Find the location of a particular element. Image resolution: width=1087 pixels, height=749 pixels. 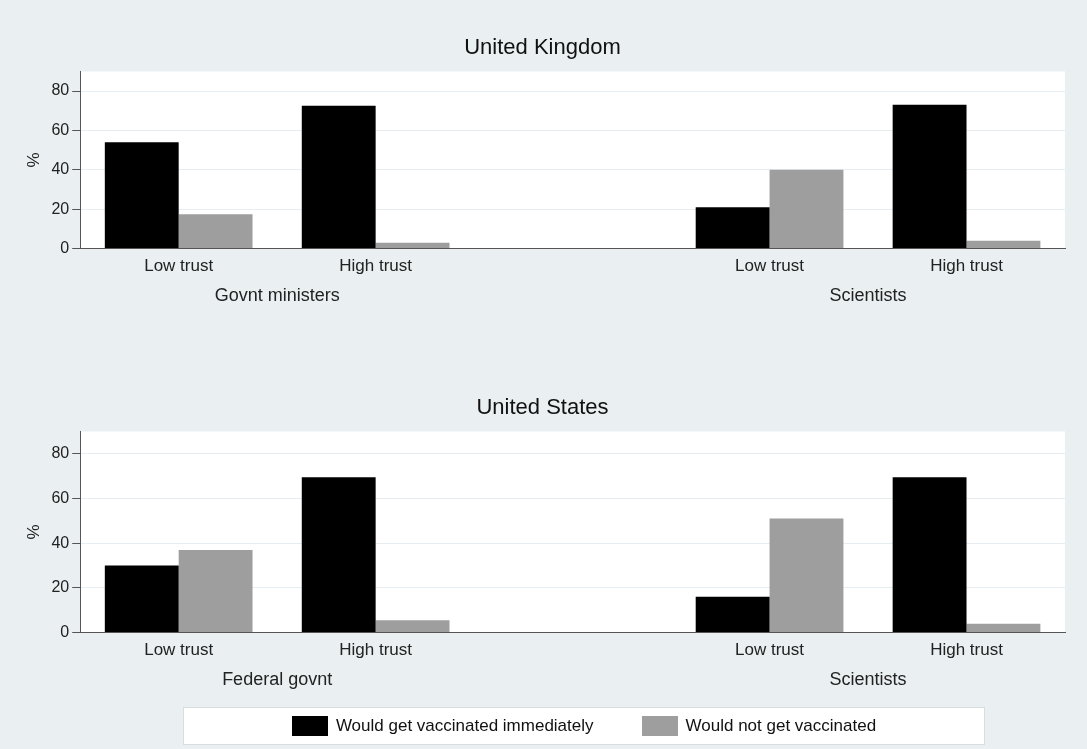

chart-title: United Kingdom is located at coordinates (542, 47).